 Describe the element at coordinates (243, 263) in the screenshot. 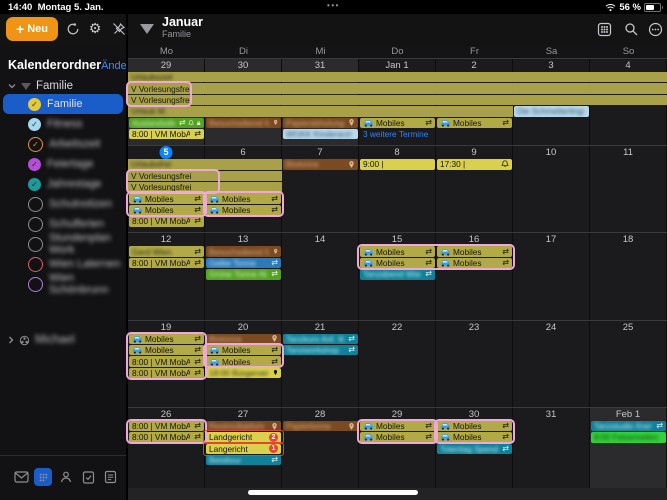

I see `event-gelbe-tonne: Gelbe Tonne ⇄` at that location.